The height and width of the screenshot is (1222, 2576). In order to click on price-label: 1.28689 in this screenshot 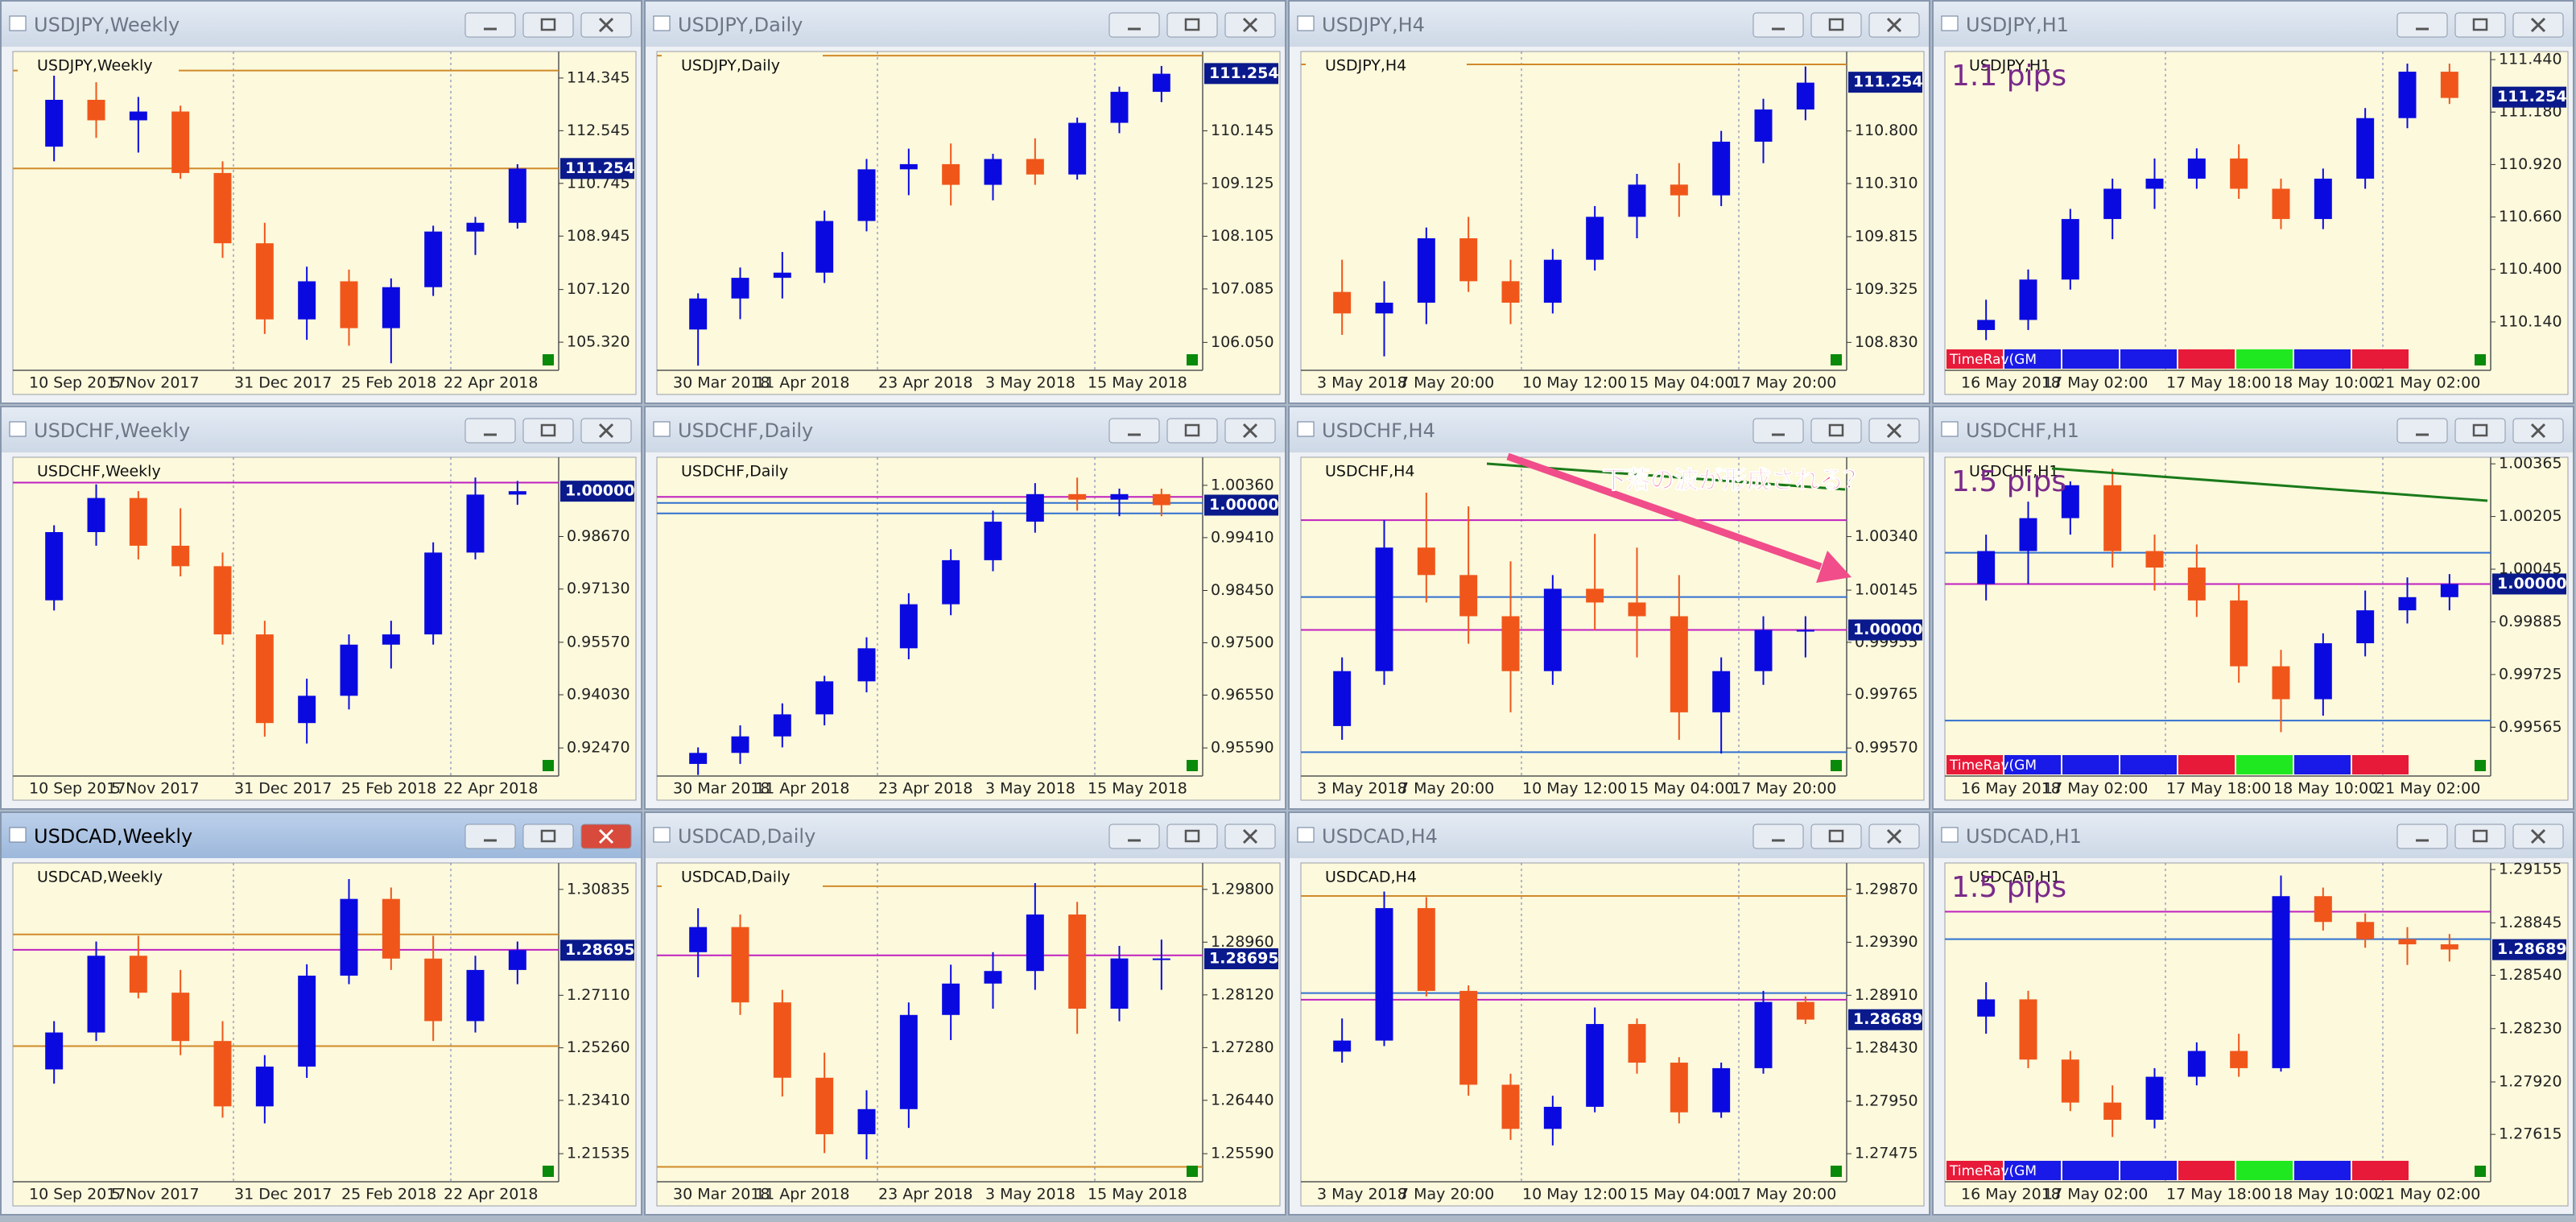, I will do `click(2532, 949)`.